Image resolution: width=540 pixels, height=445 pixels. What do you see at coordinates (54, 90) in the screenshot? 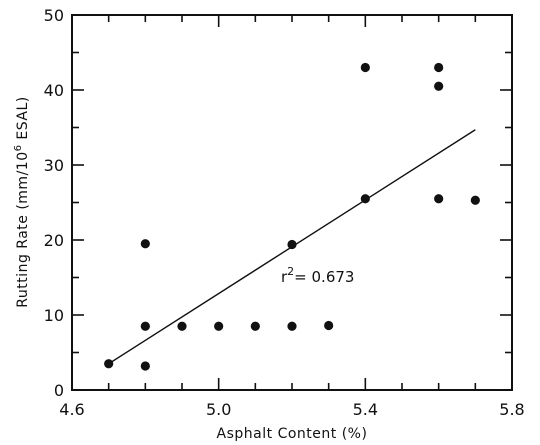
I see `y-tick-label: 40` at bounding box center [54, 90].